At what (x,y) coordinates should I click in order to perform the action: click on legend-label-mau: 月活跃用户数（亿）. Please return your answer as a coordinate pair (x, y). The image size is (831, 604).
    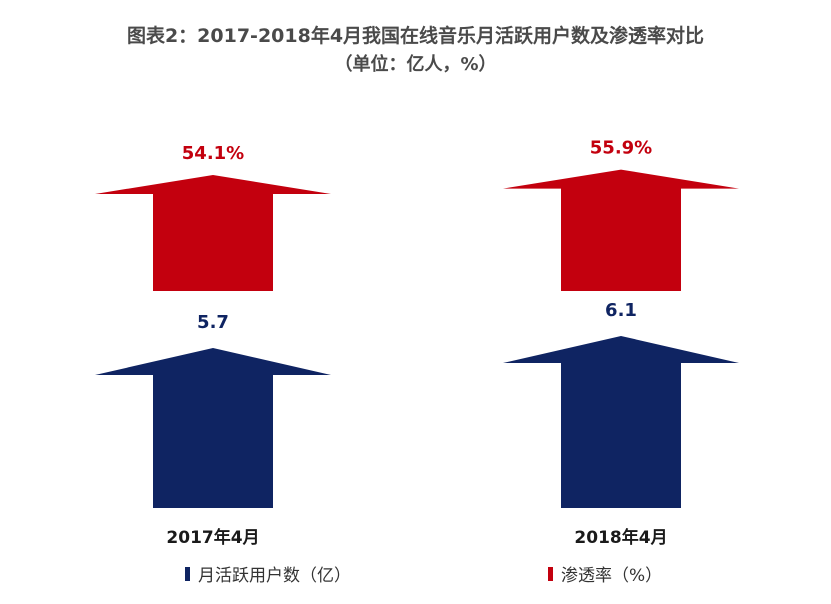
    Looking at the image, I should click on (274, 576).